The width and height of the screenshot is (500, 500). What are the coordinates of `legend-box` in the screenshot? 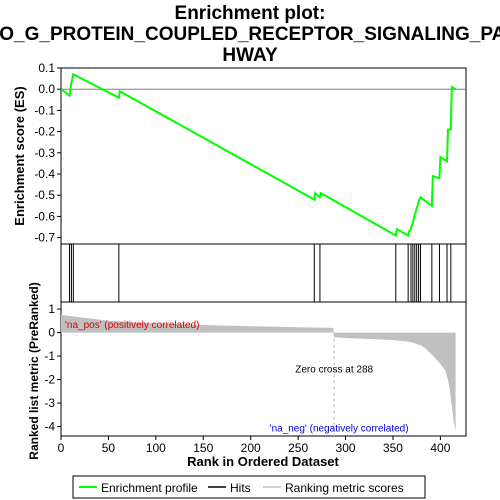 It's located at (249, 487).